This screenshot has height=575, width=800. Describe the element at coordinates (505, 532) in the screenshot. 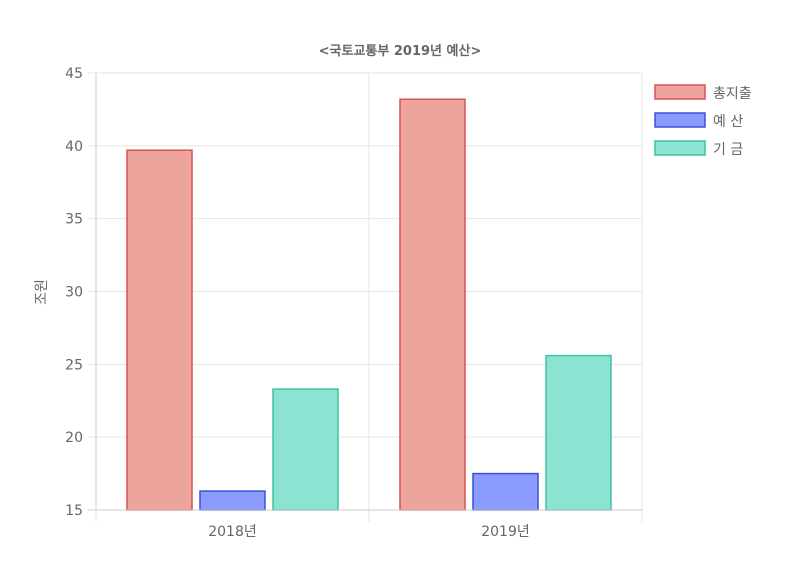

I see `x-tick-label: 2019년` at that location.